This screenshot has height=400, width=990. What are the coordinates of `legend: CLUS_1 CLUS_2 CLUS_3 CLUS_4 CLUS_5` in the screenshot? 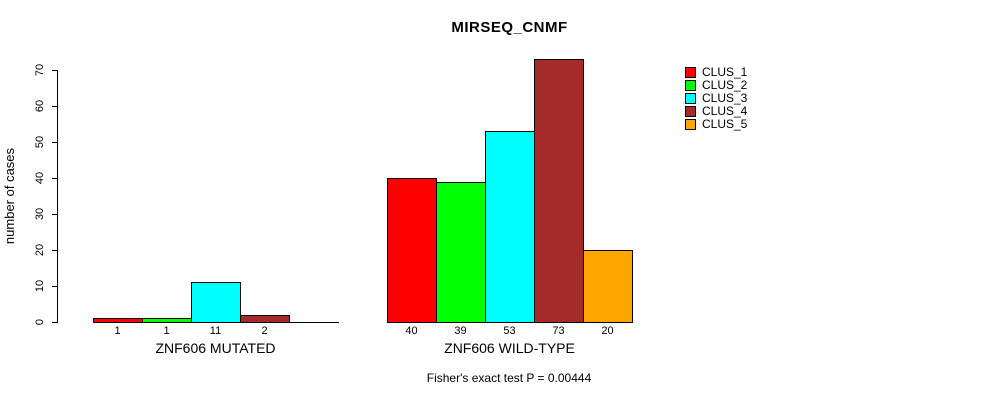 It's located at (716, 98).